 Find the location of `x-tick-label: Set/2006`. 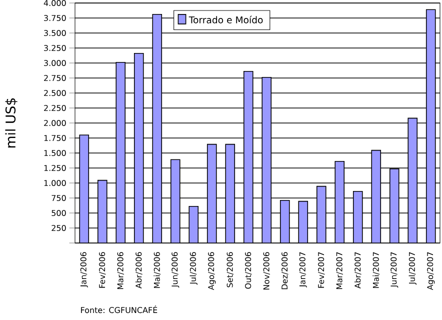

x-tick-label: Set/2006 is located at coordinates (230, 270).